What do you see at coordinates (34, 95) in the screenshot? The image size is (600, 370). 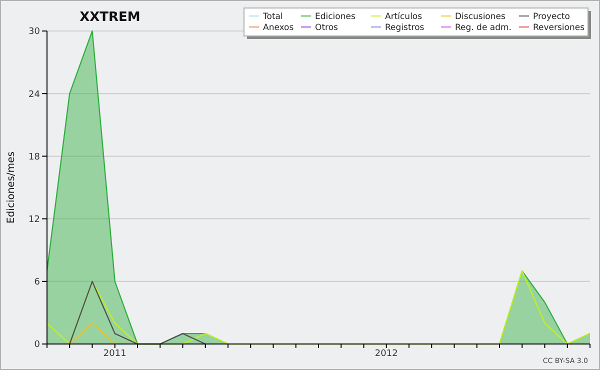 I see `y-tick-label: 24` at bounding box center [34, 95].